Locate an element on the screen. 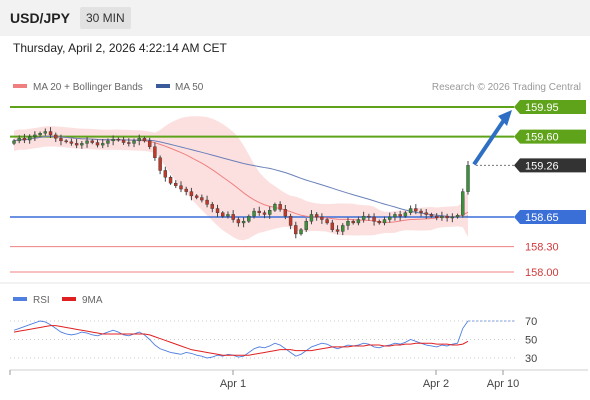 The width and height of the screenshot is (590, 400). copyright-label: Research © 2026 Trading Central is located at coordinates (506, 87).